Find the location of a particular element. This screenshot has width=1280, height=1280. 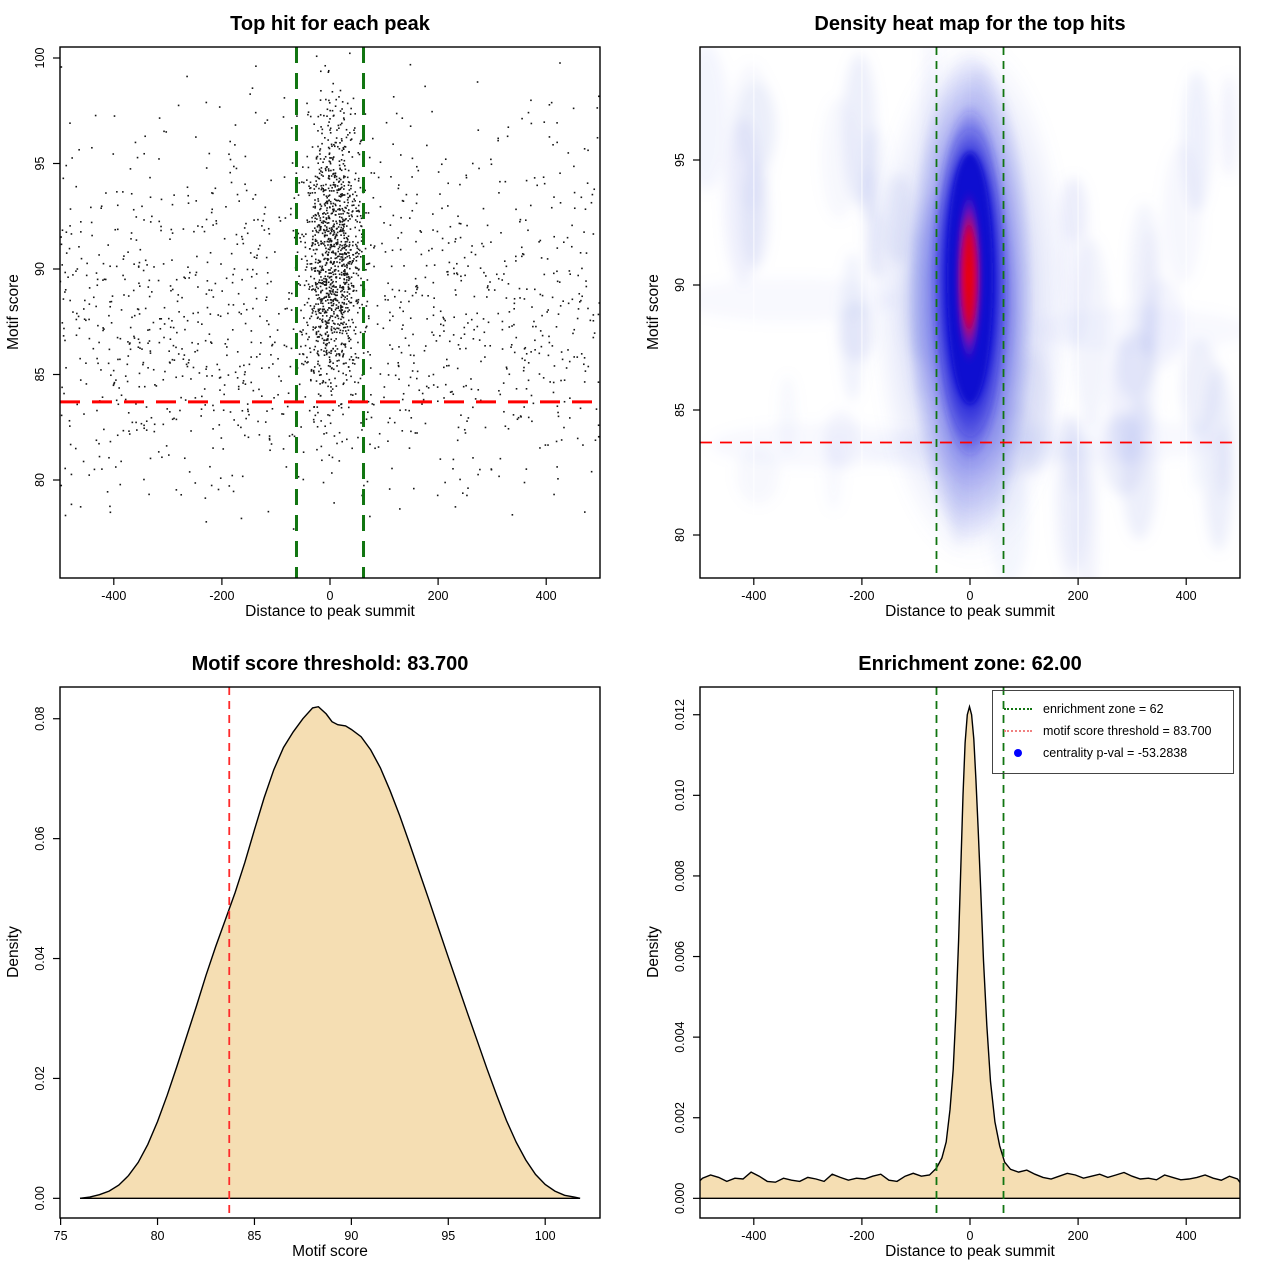

green-dotted-line-swatch is located at coordinates (1018, 709).